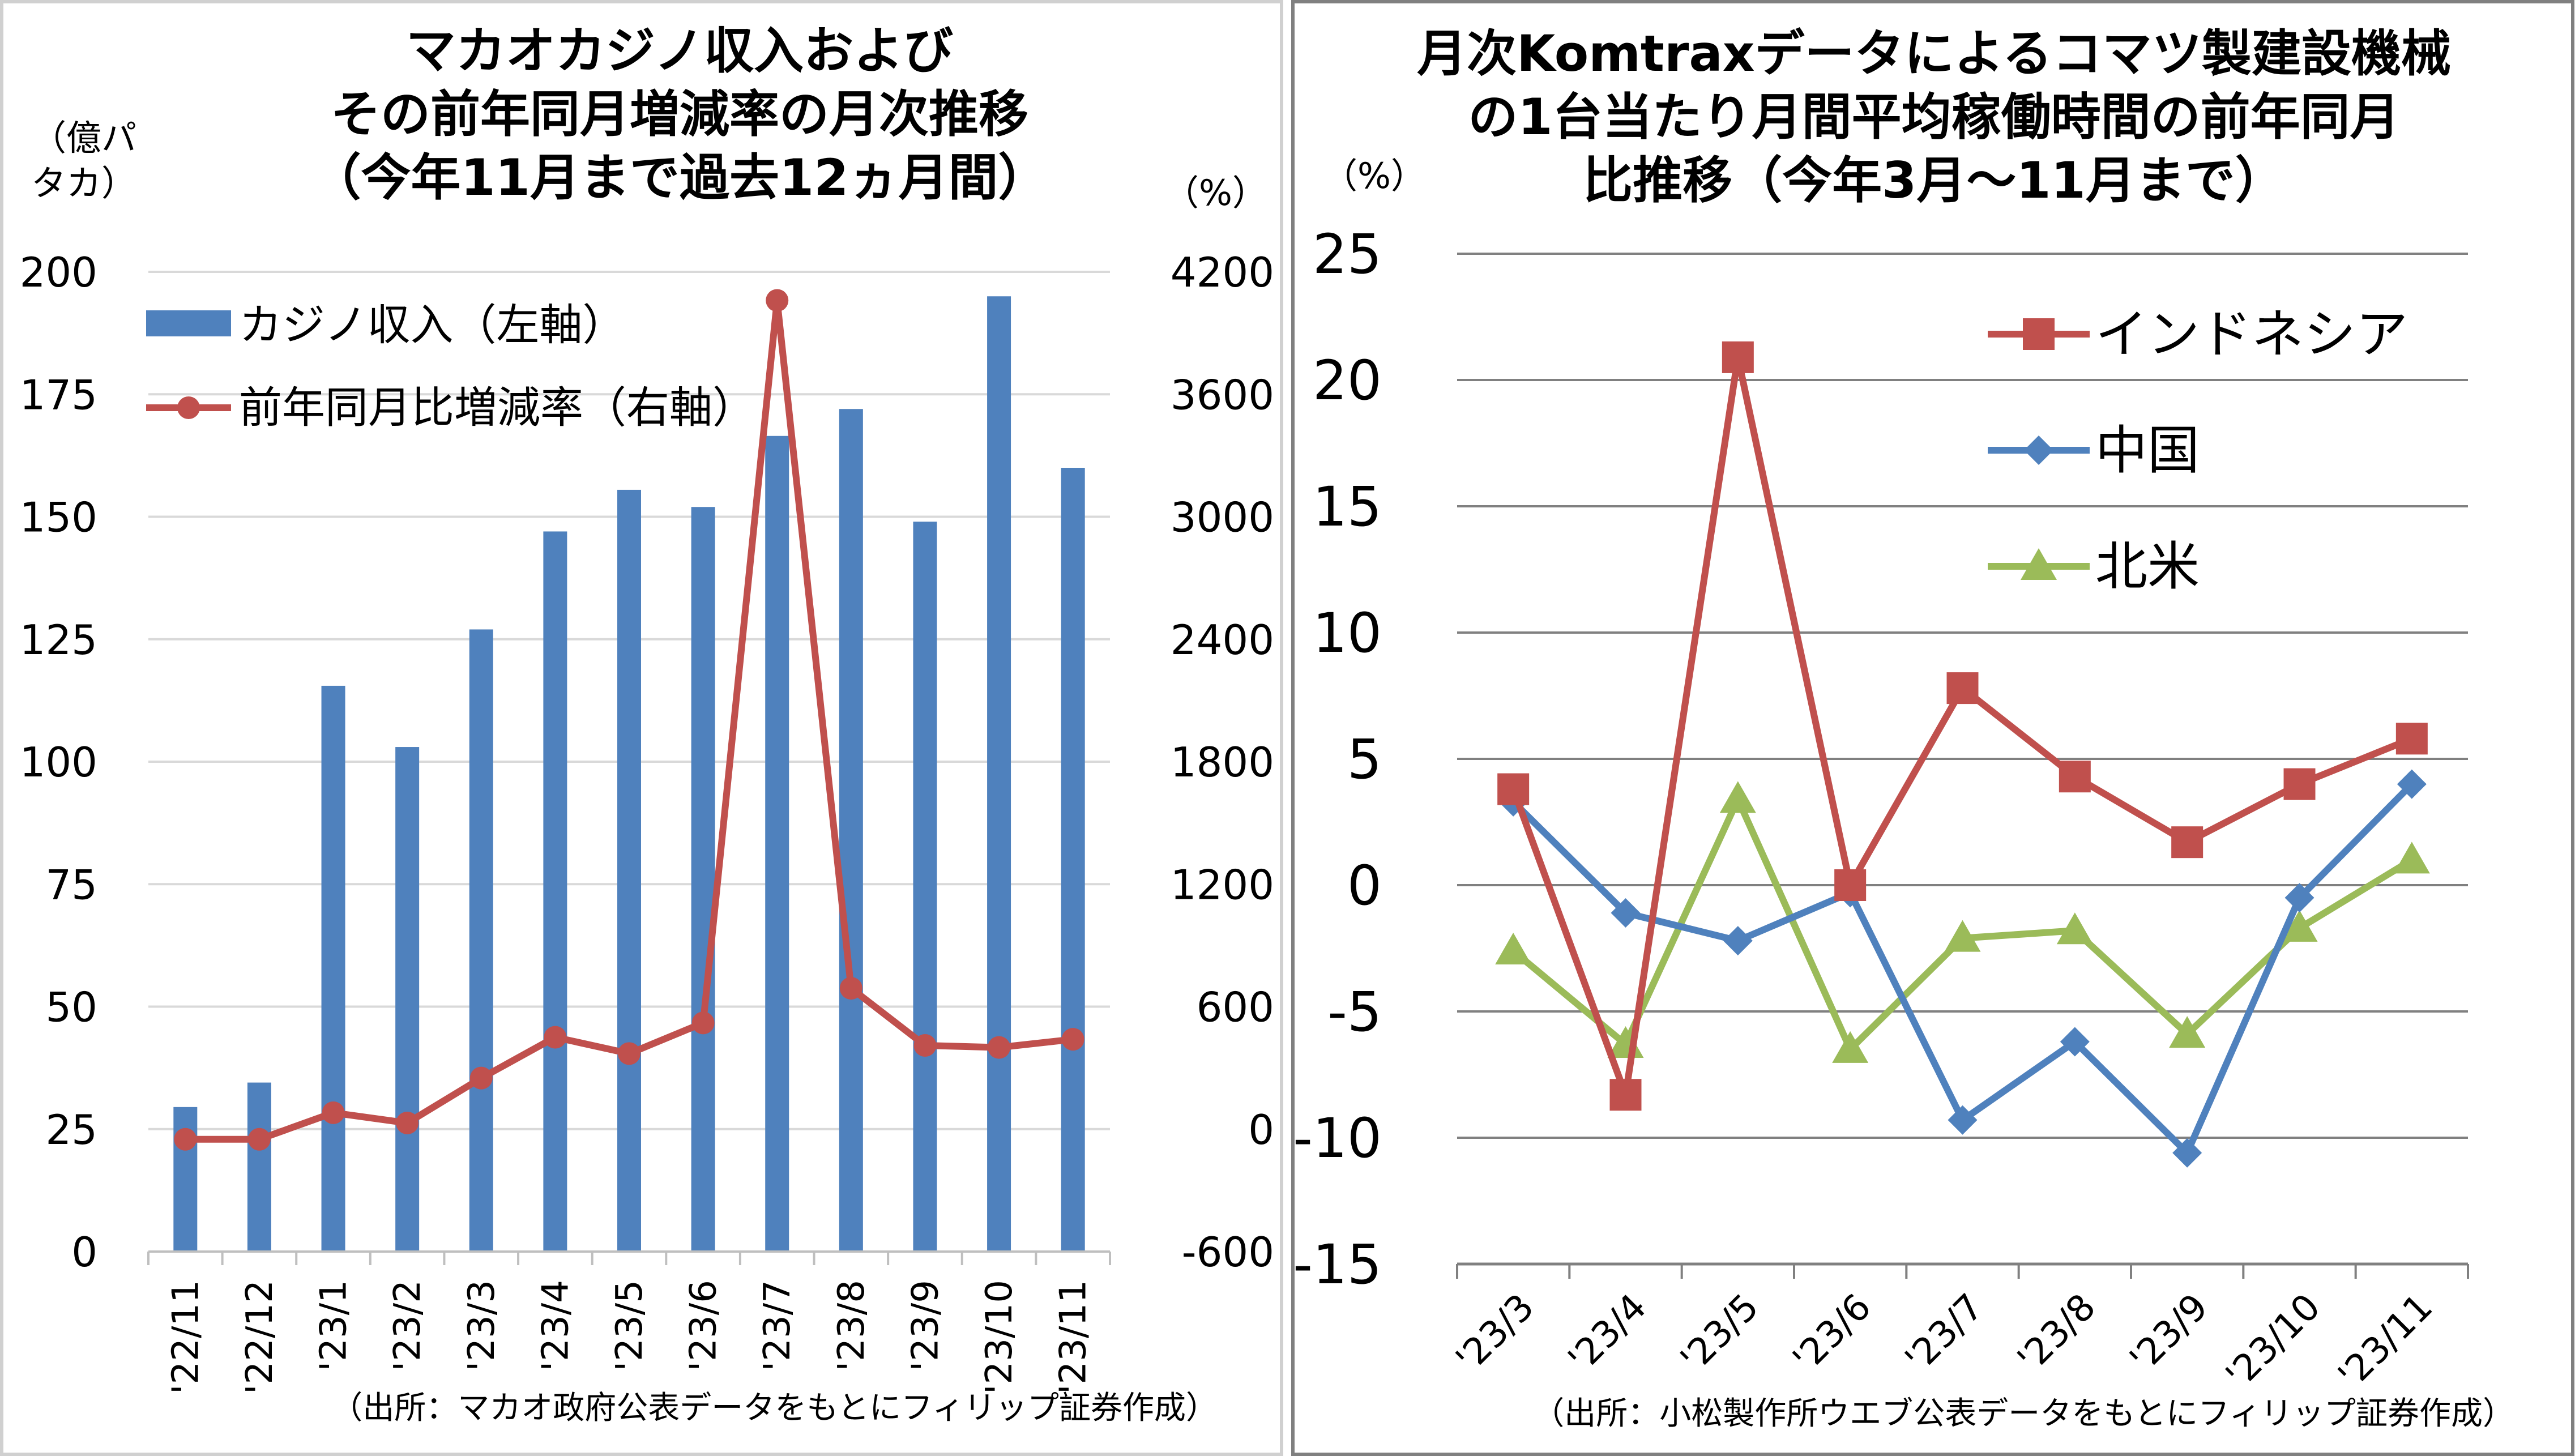 The height and width of the screenshot is (1456, 2575). I want to click on left-x-category-label: '23/7, so click(777, 1325).